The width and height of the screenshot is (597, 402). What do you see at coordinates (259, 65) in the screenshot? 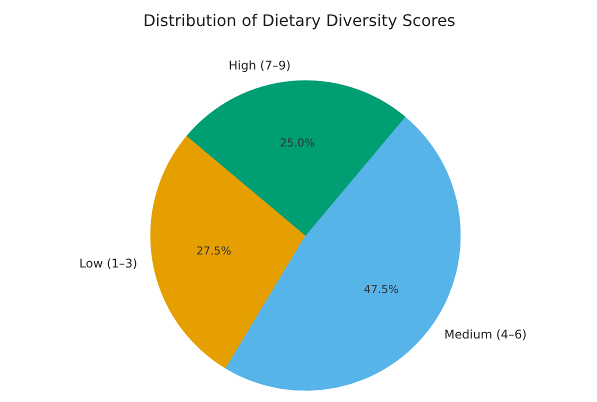
I see `slice-label: High (7–9)` at bounding box center [259, 65].